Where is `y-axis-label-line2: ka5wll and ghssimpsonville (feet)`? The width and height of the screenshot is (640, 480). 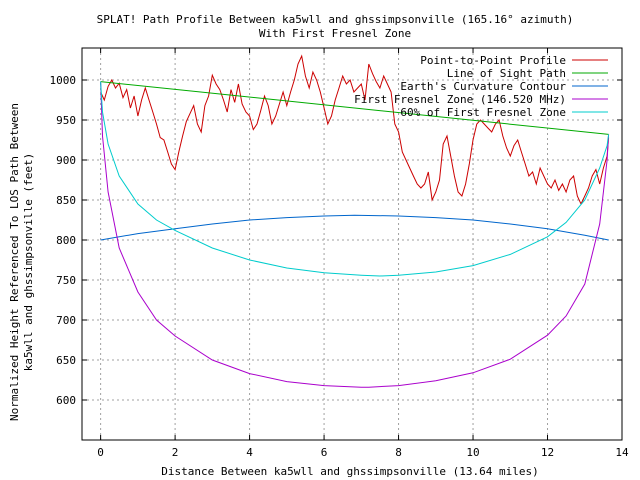
y-axis-label-line2: ka5wll and ghssimpsonville (feet) is located at coordinates (28, 262).